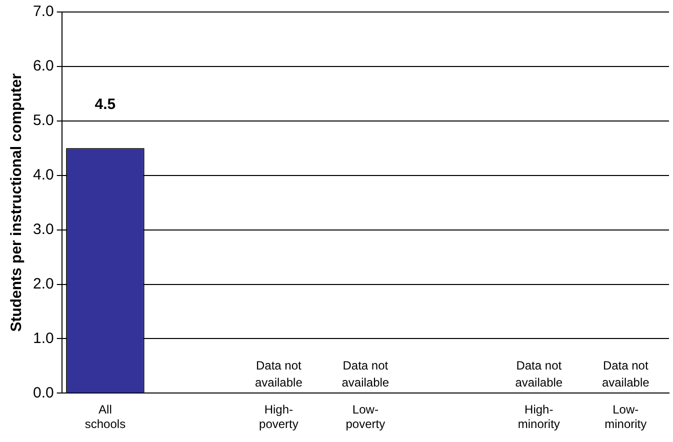 This screenshot has height=442, width=673. I want to click on y-tick-label: 0.0, so click(43, 393).